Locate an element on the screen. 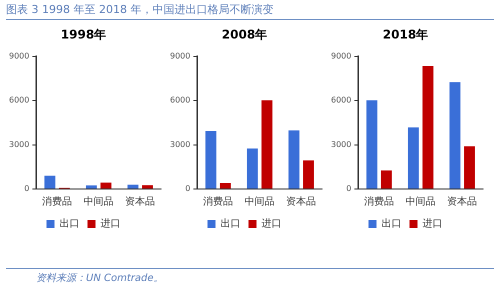  chart-title: 2008年 is located at coordinates (245, 34).